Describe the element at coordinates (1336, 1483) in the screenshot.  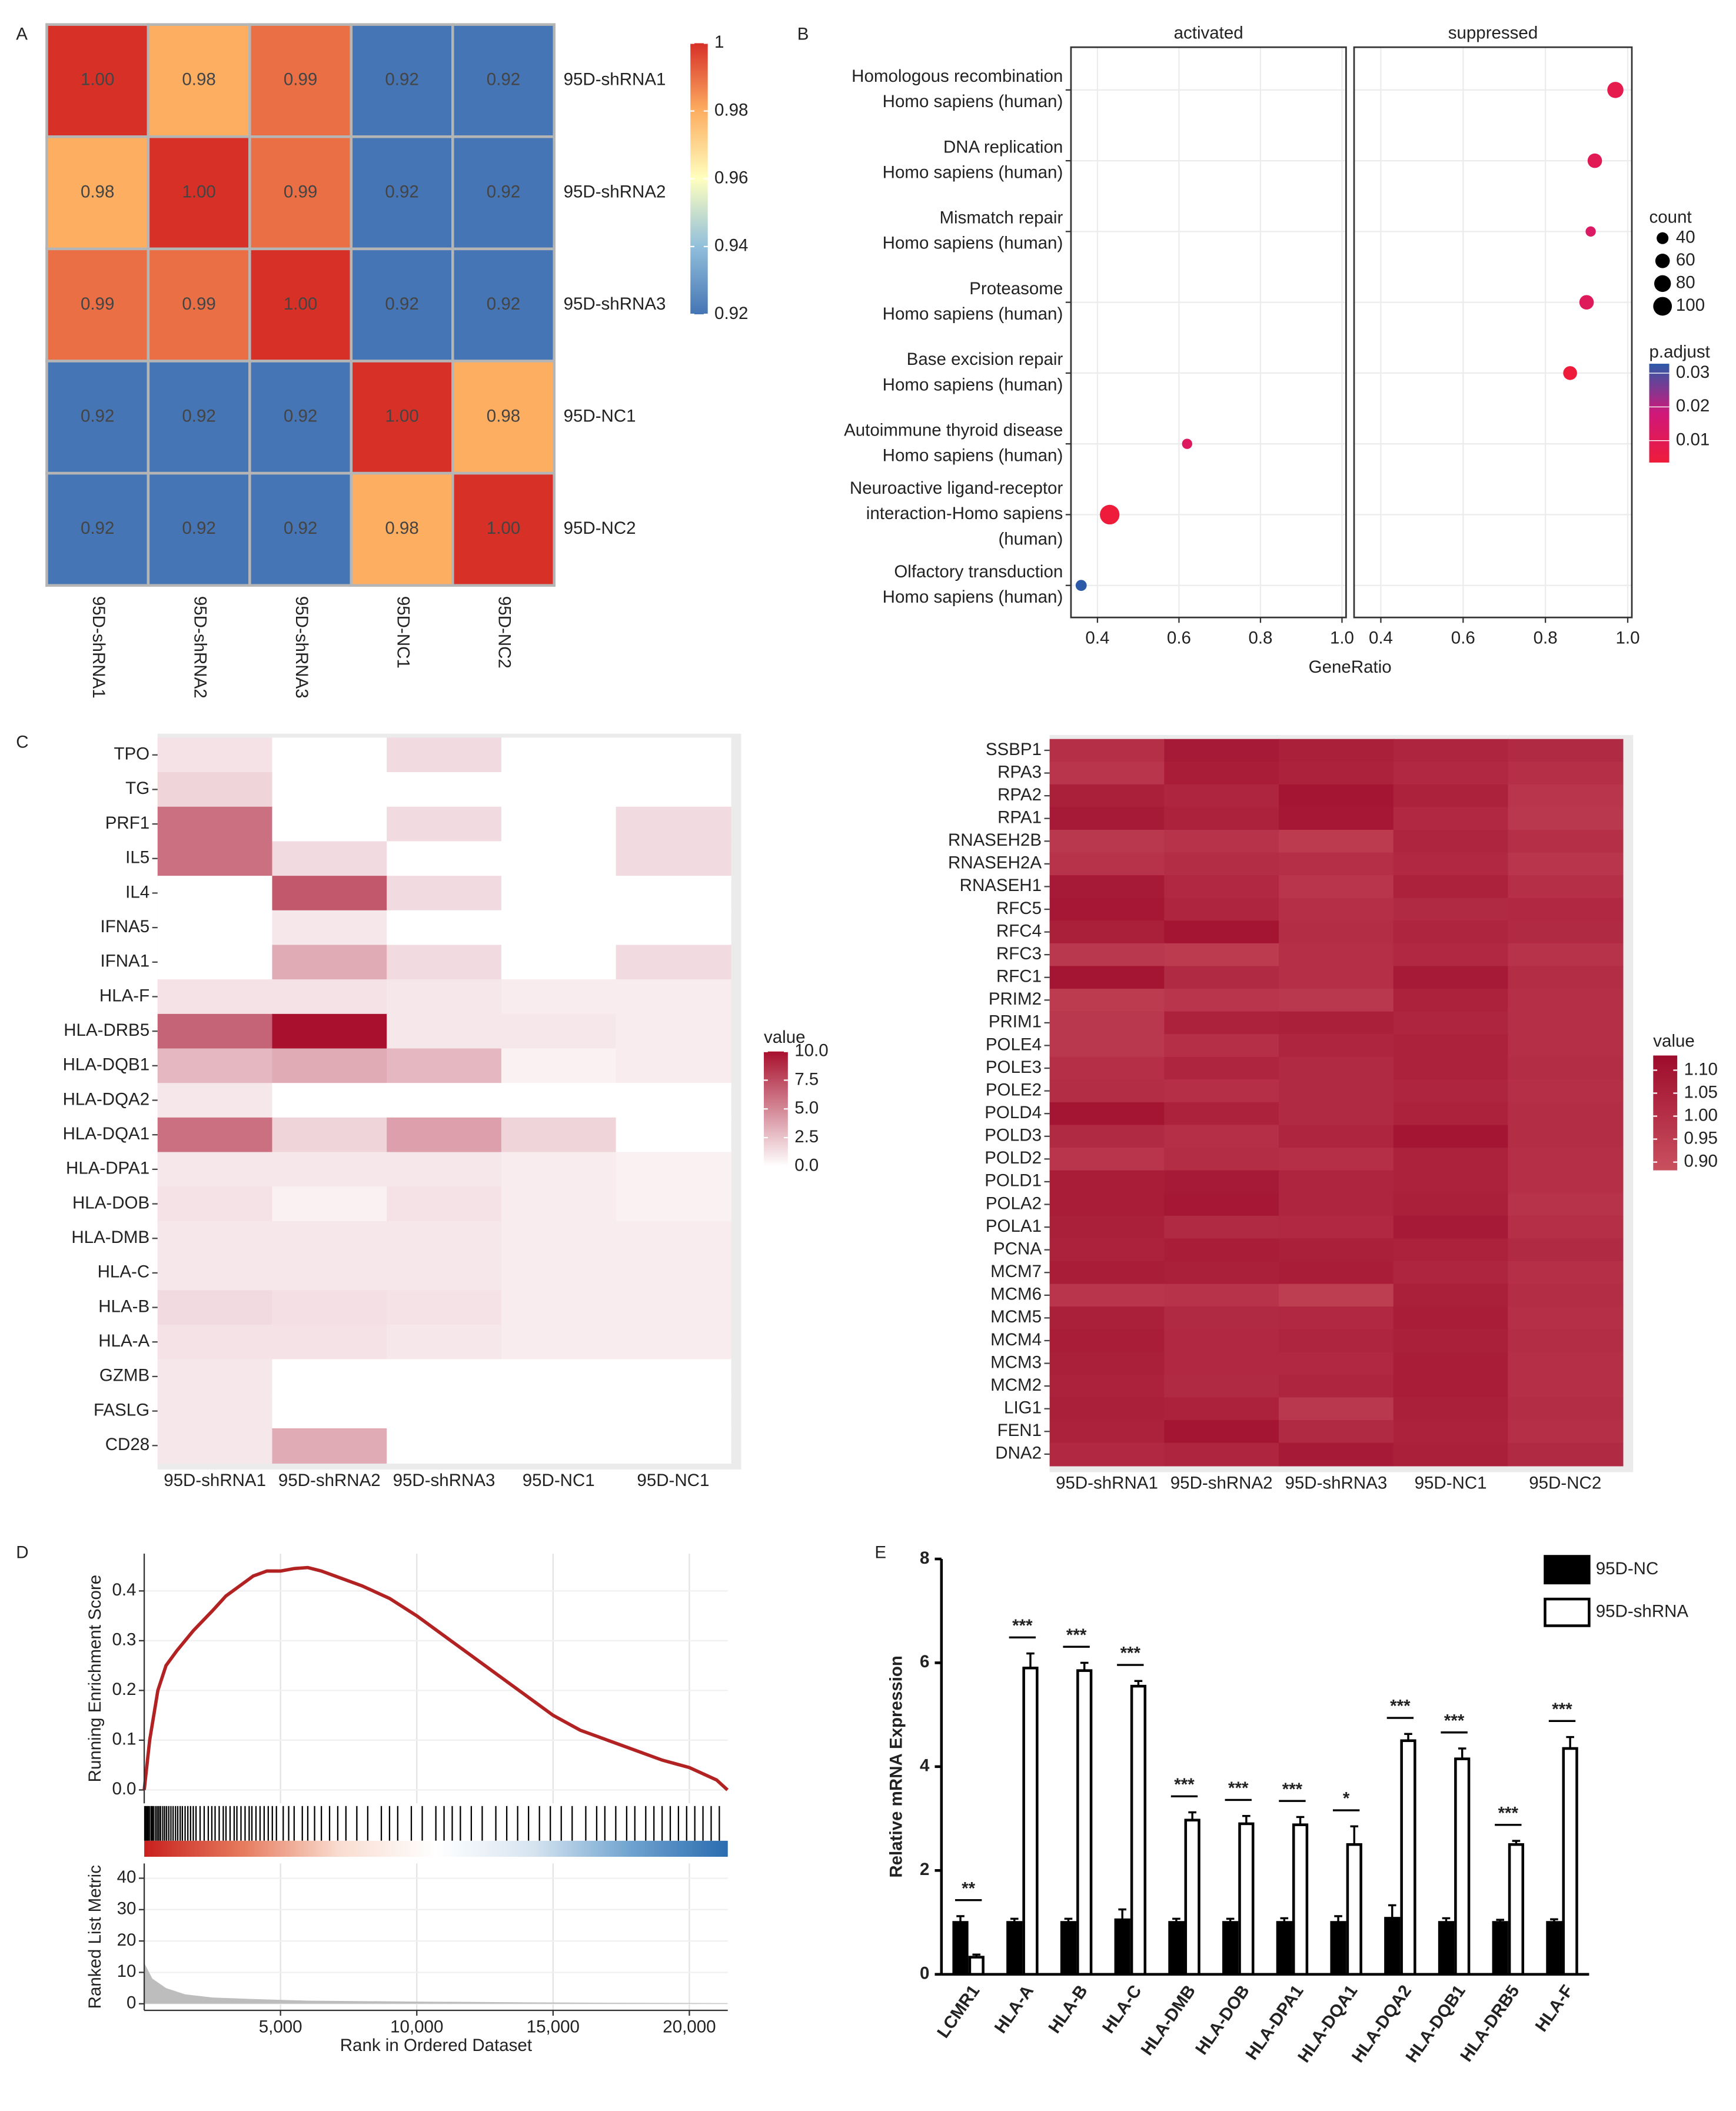
I see `column-label: 95D-shRNA3` at that location.